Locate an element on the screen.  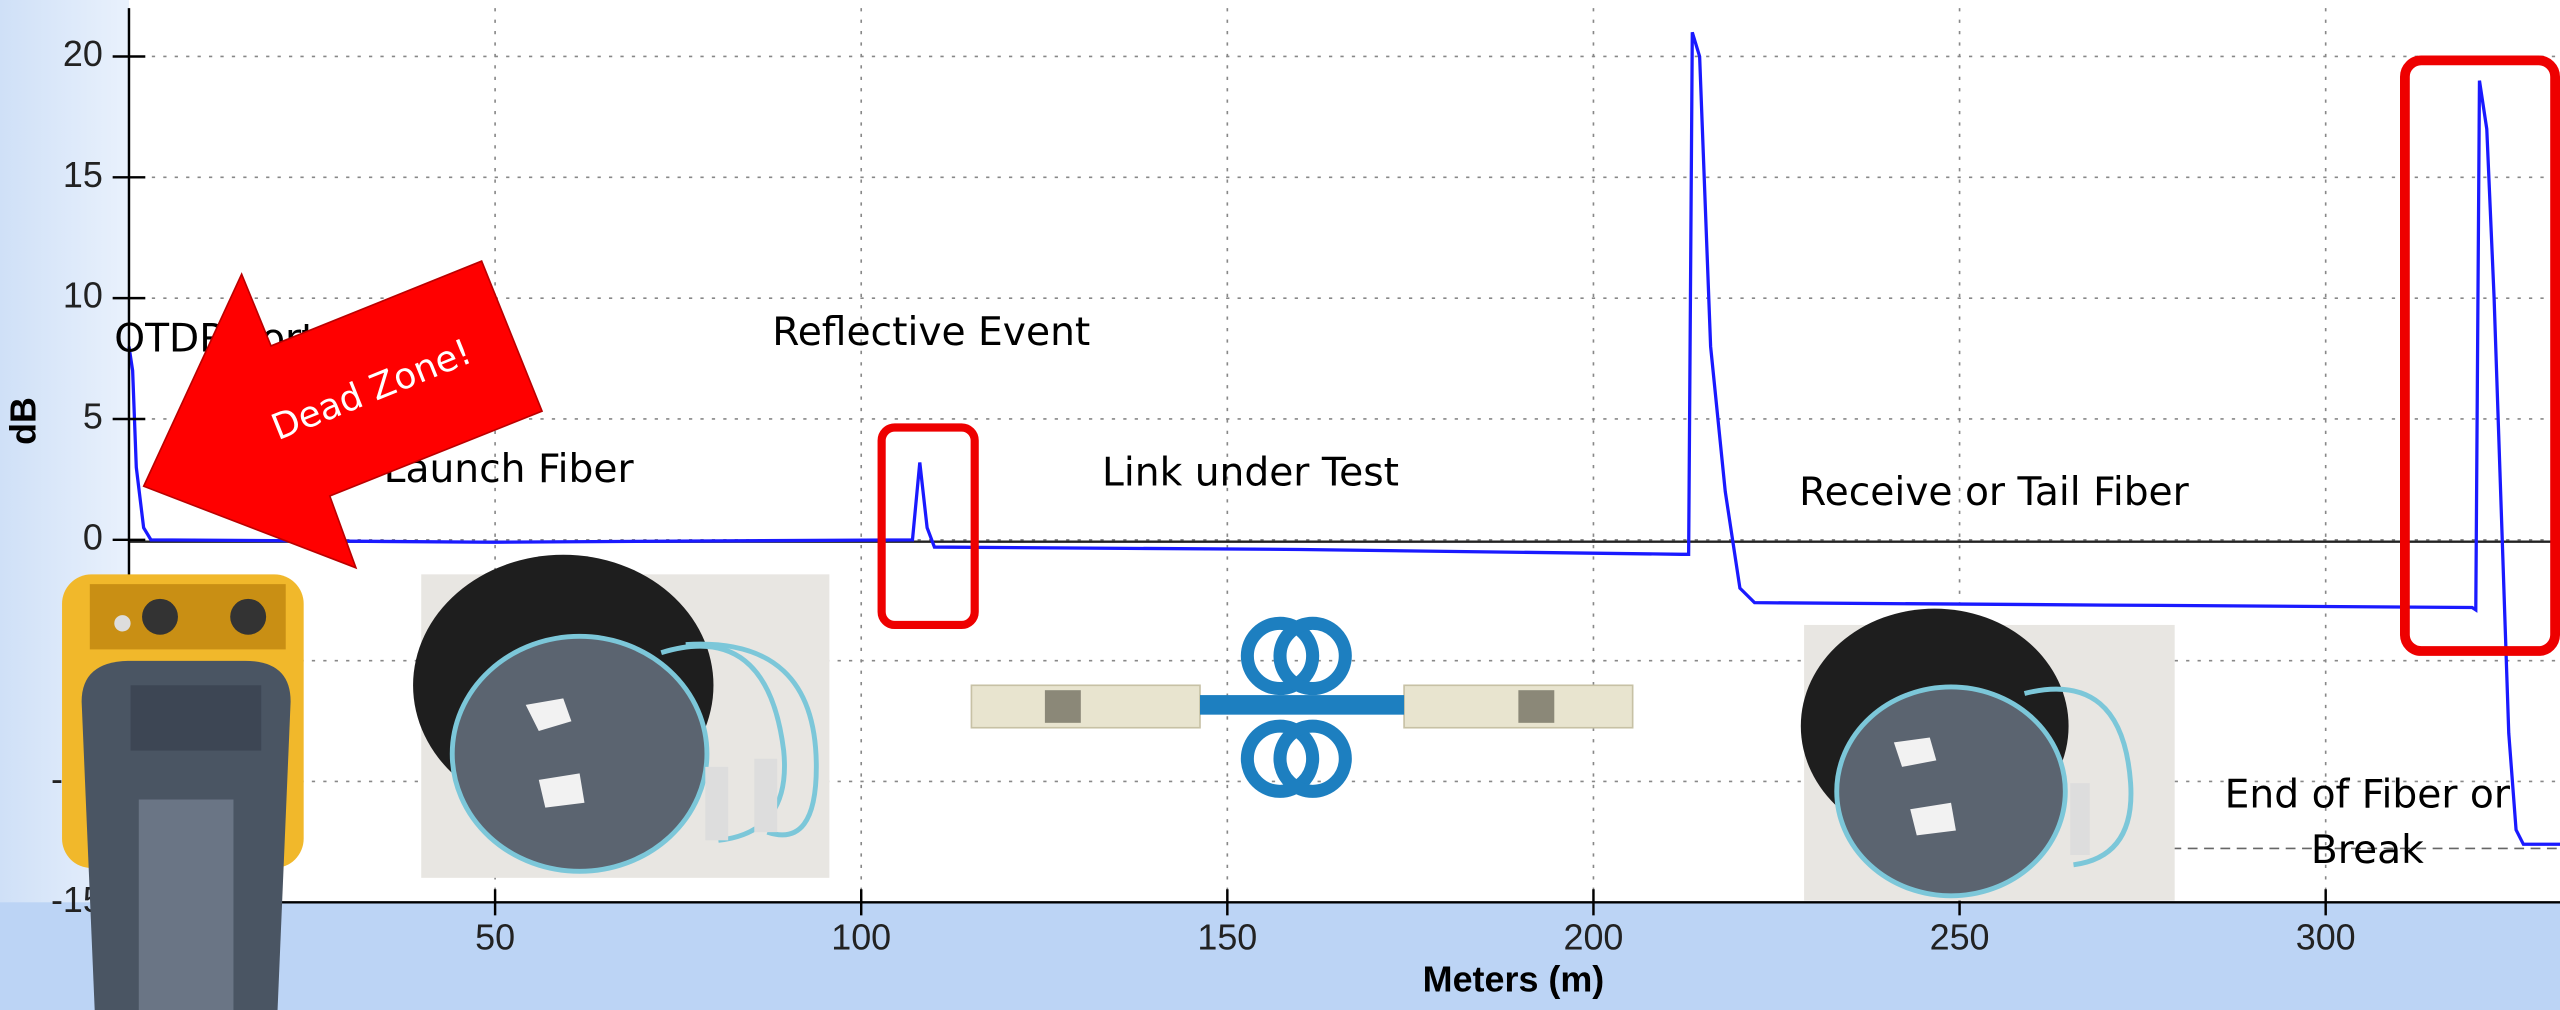
y-tick-label: 20 is located at coordinates (83, 54).